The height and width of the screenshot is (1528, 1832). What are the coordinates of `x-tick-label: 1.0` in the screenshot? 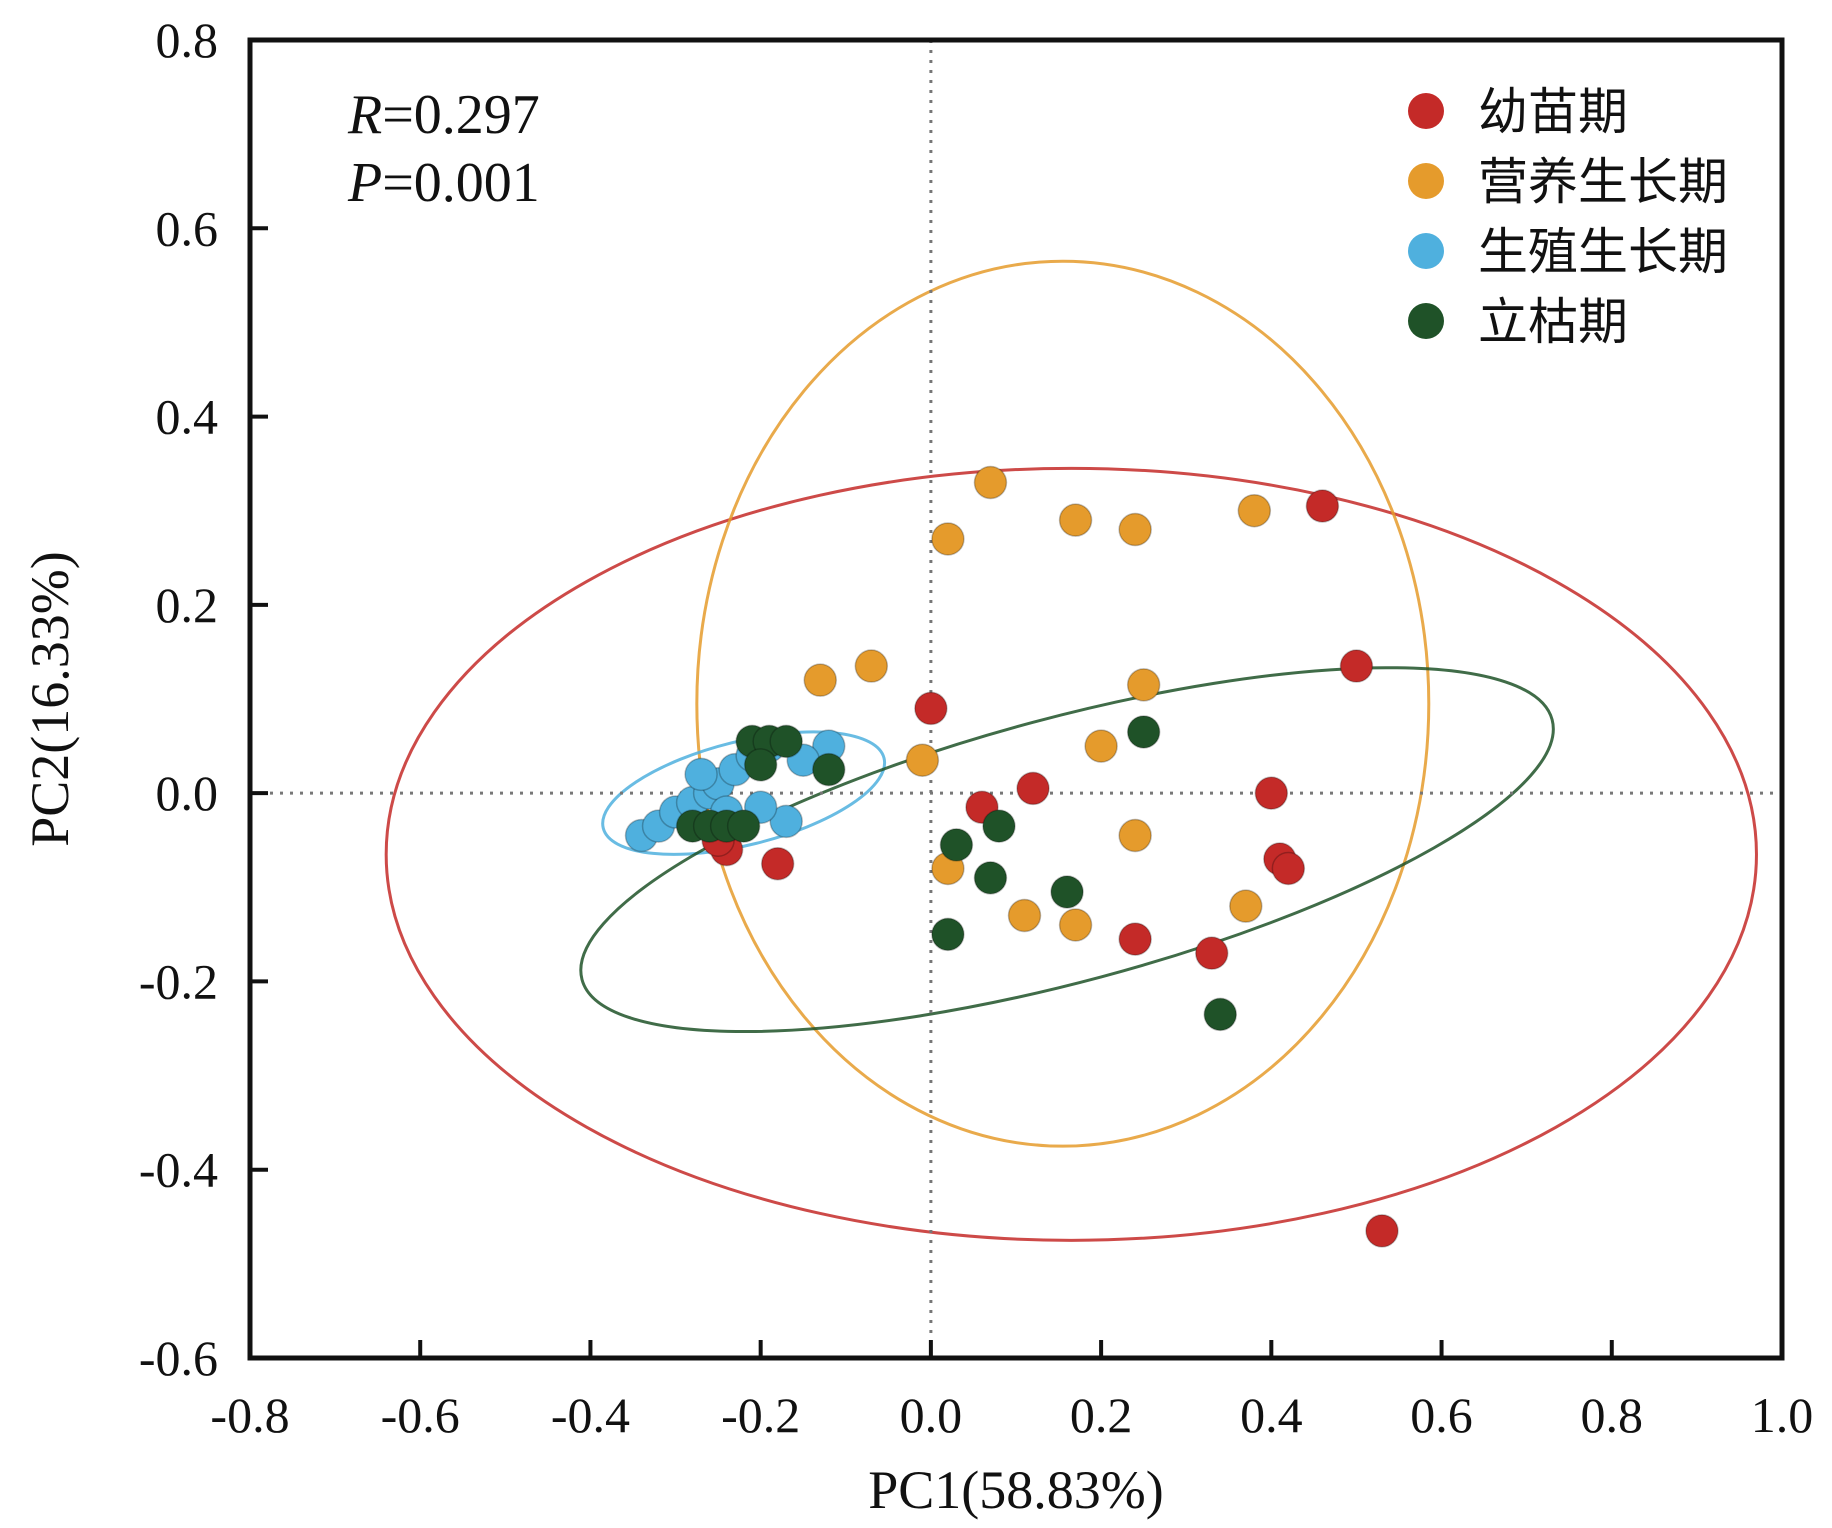 It's located at (1782, 1415).